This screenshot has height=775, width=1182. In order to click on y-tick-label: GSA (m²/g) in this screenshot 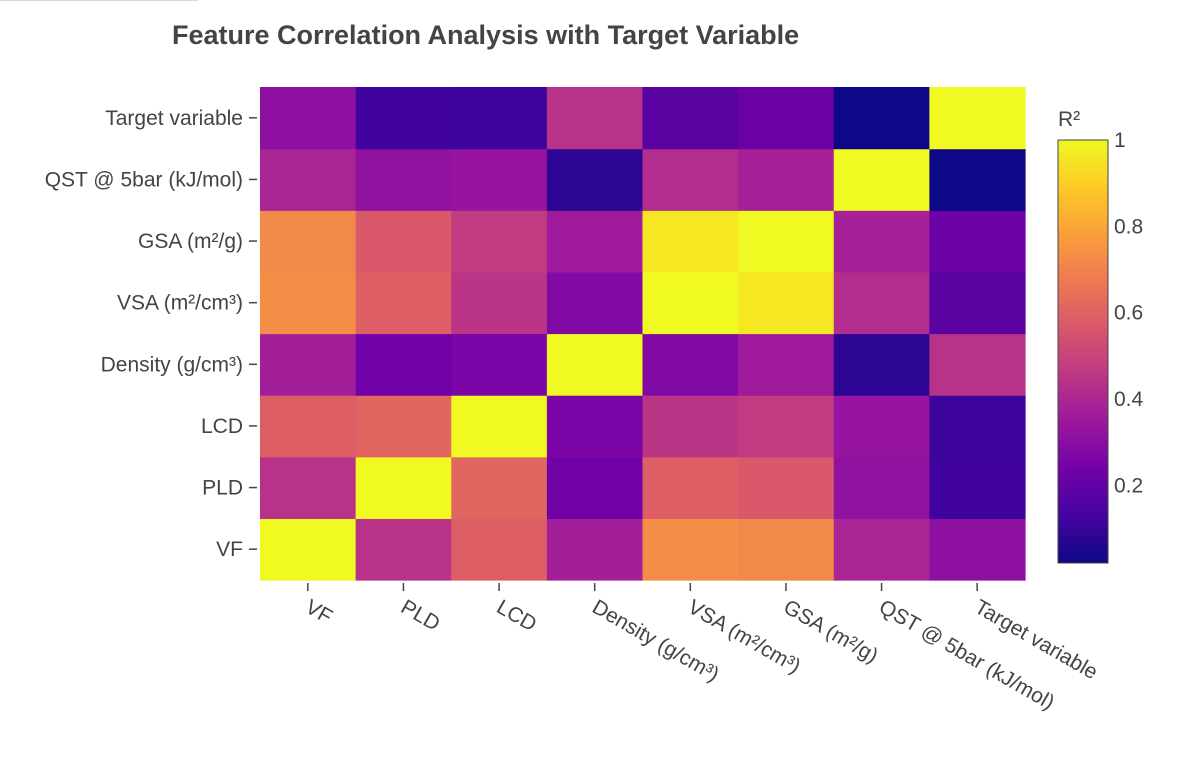, I will do `click(190, 241)`.